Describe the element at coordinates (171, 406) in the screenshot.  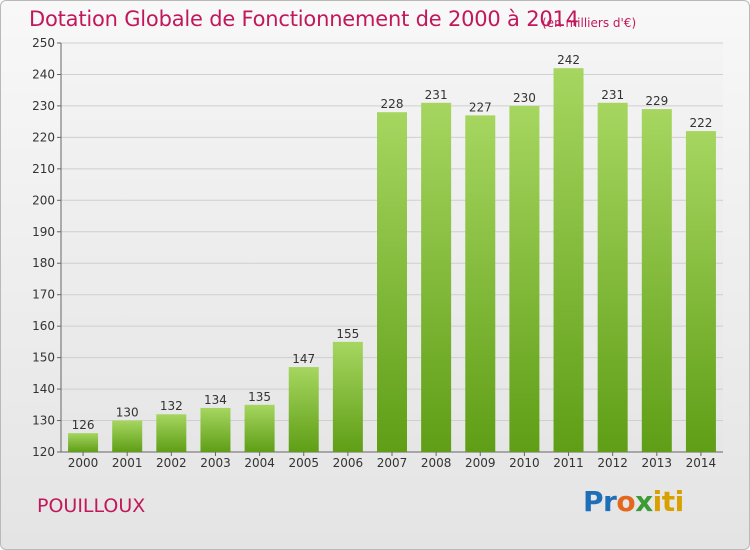
I see `bar-value-label: 132` at that location.